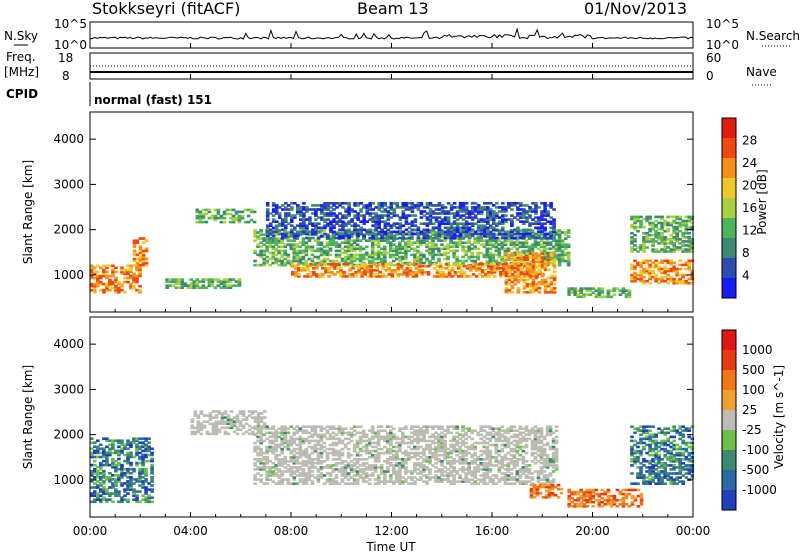 Image resolution: width=800 pixels, height=554 pixels. Describe the element at coordinates (729, 248) in the screenshot. I see `colorbar-swatch` at that location.